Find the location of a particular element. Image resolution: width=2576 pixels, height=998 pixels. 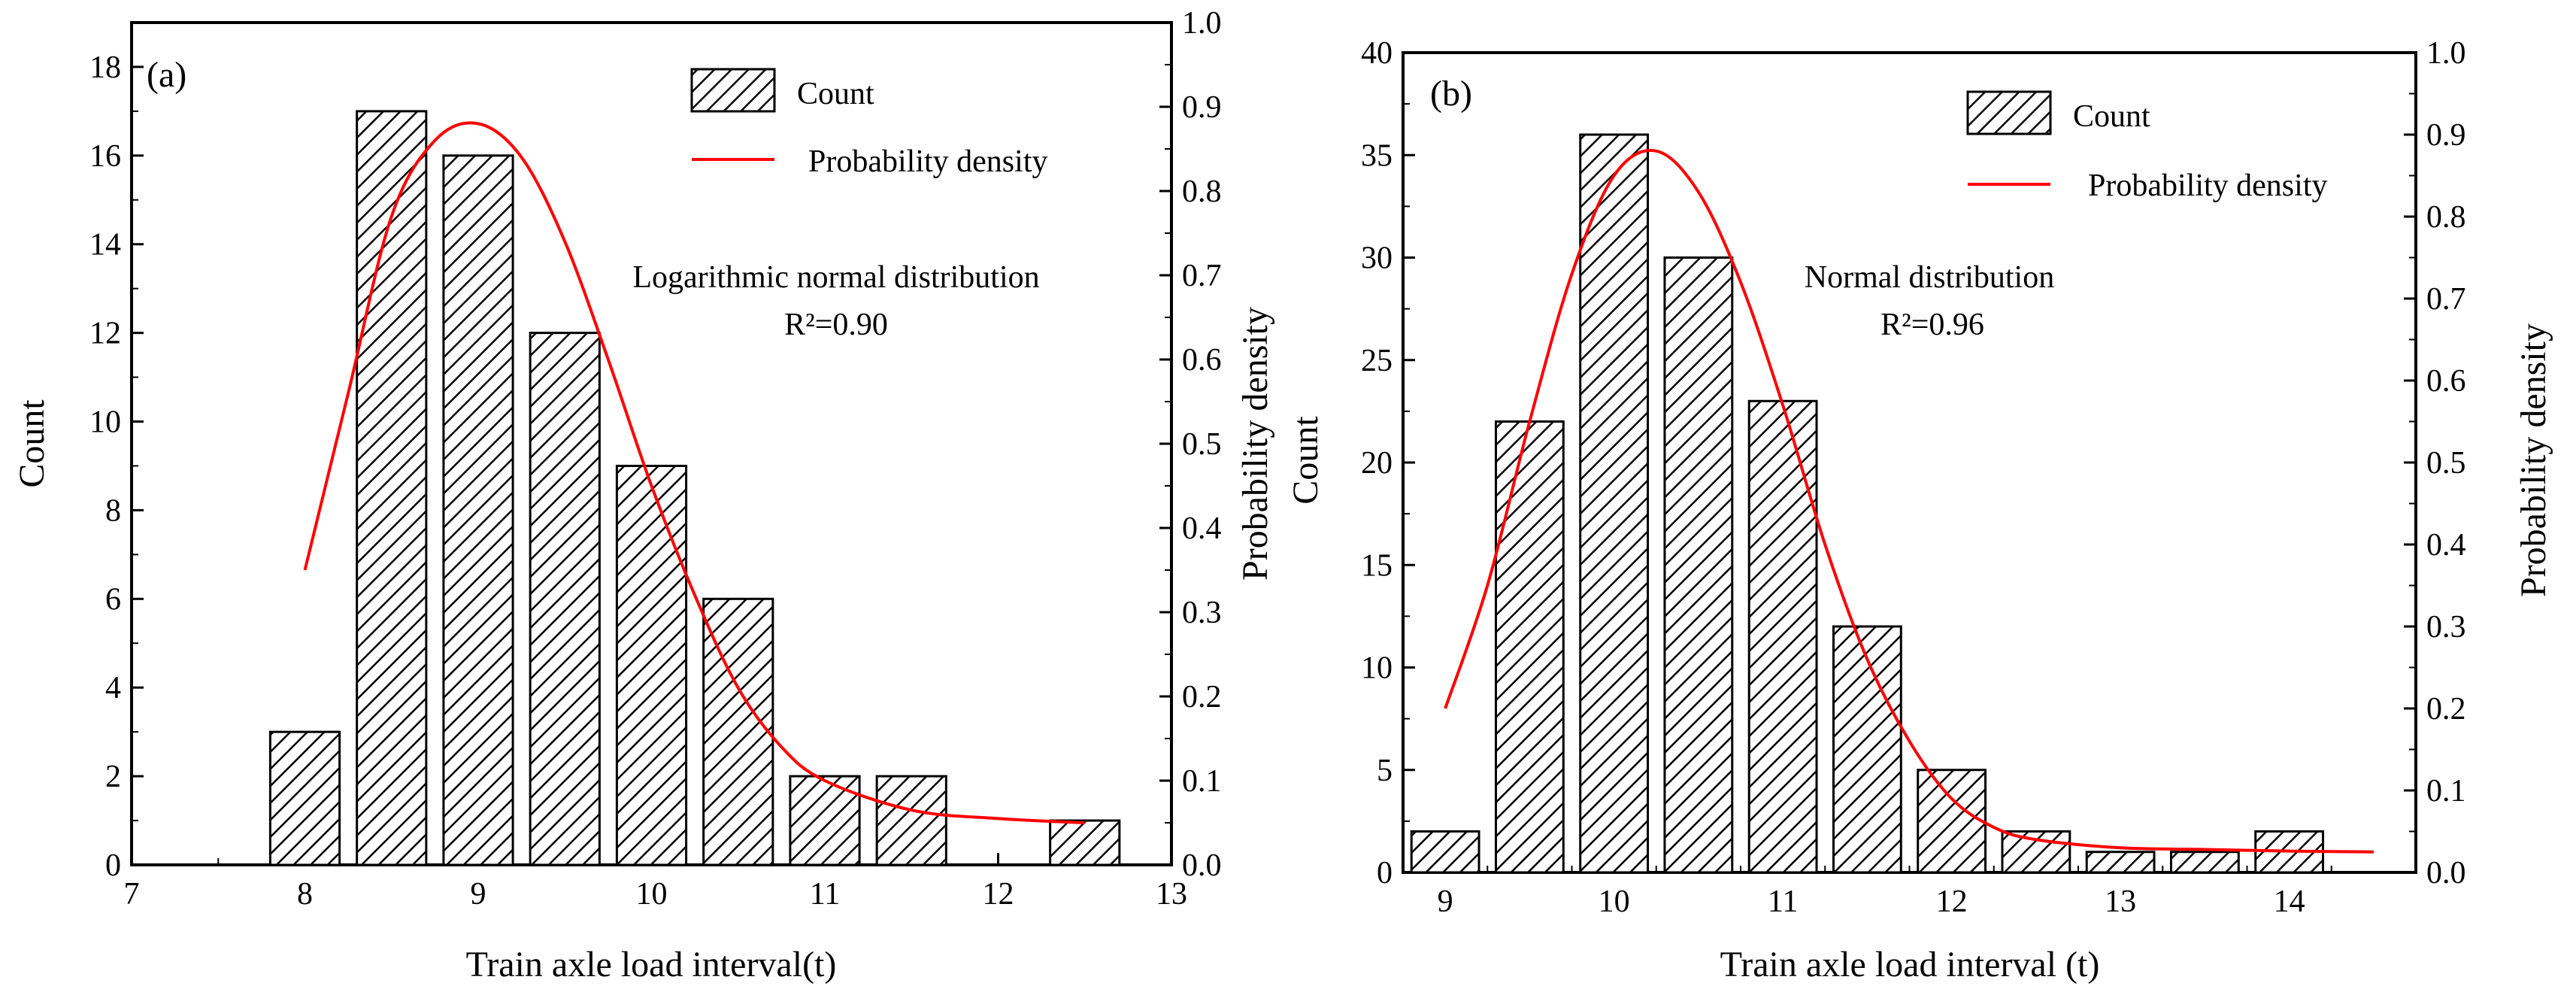

panel-a-x-tick-label: 9 is located at coordinates (478, 894).